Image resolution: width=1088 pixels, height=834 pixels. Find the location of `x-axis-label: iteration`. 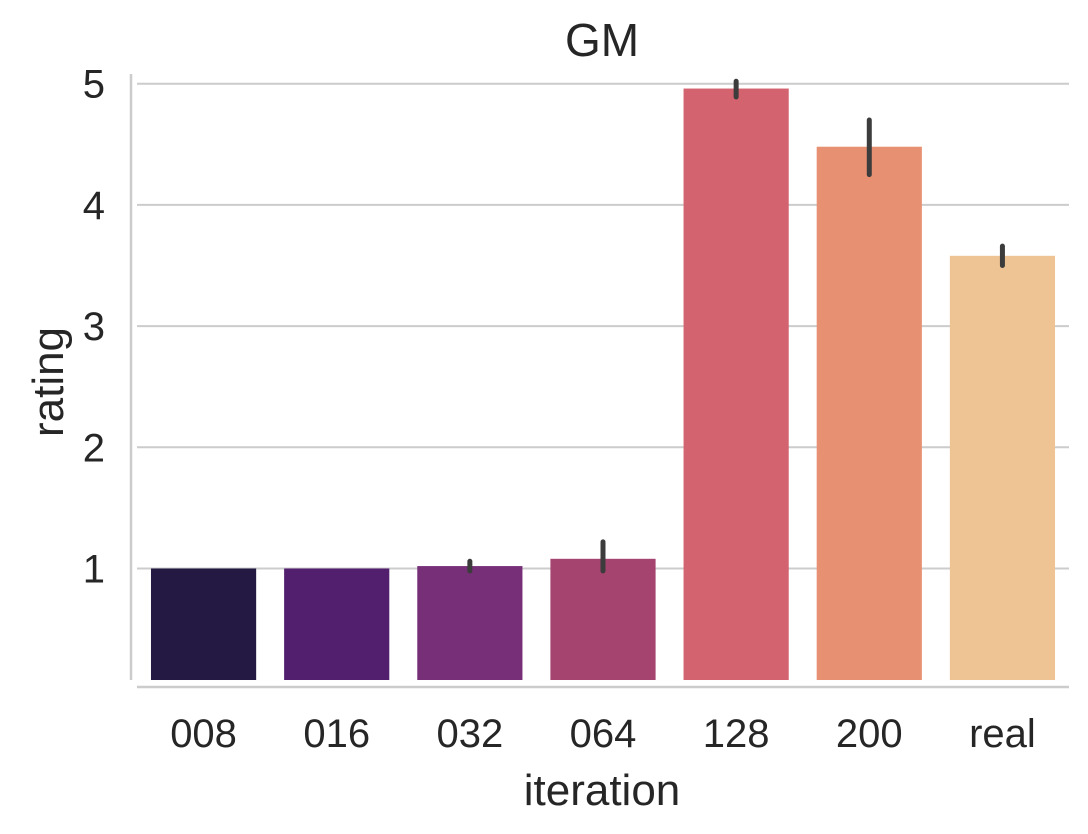

x-axis-label: iteration is located at coordinates (602, 790).